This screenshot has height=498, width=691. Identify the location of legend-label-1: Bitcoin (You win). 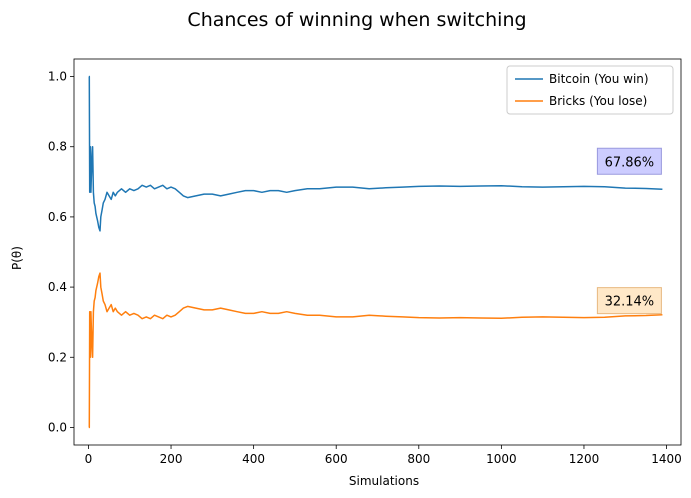
(599, 79).